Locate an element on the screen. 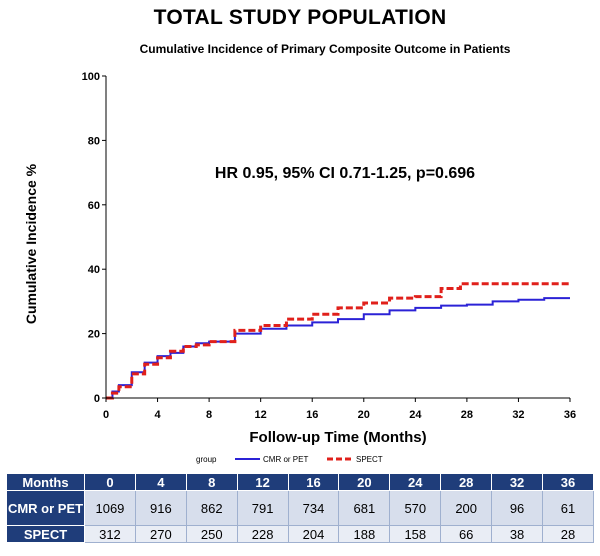  table-cell: 188 is located at coordinates (364, 534).